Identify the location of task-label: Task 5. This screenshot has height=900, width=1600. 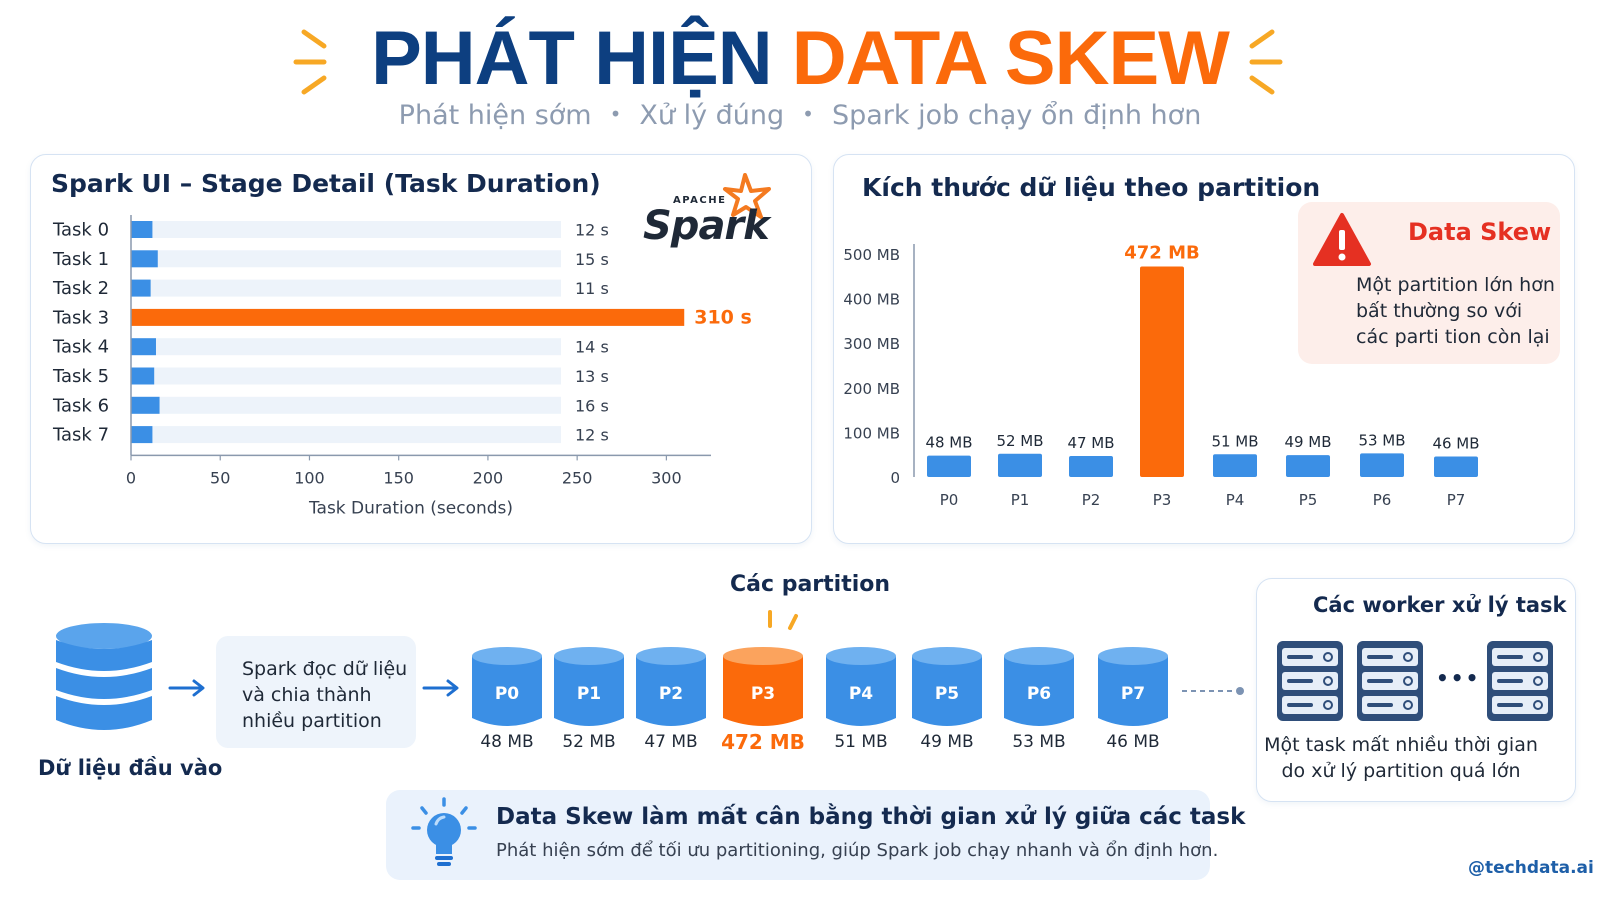
(80, 376).